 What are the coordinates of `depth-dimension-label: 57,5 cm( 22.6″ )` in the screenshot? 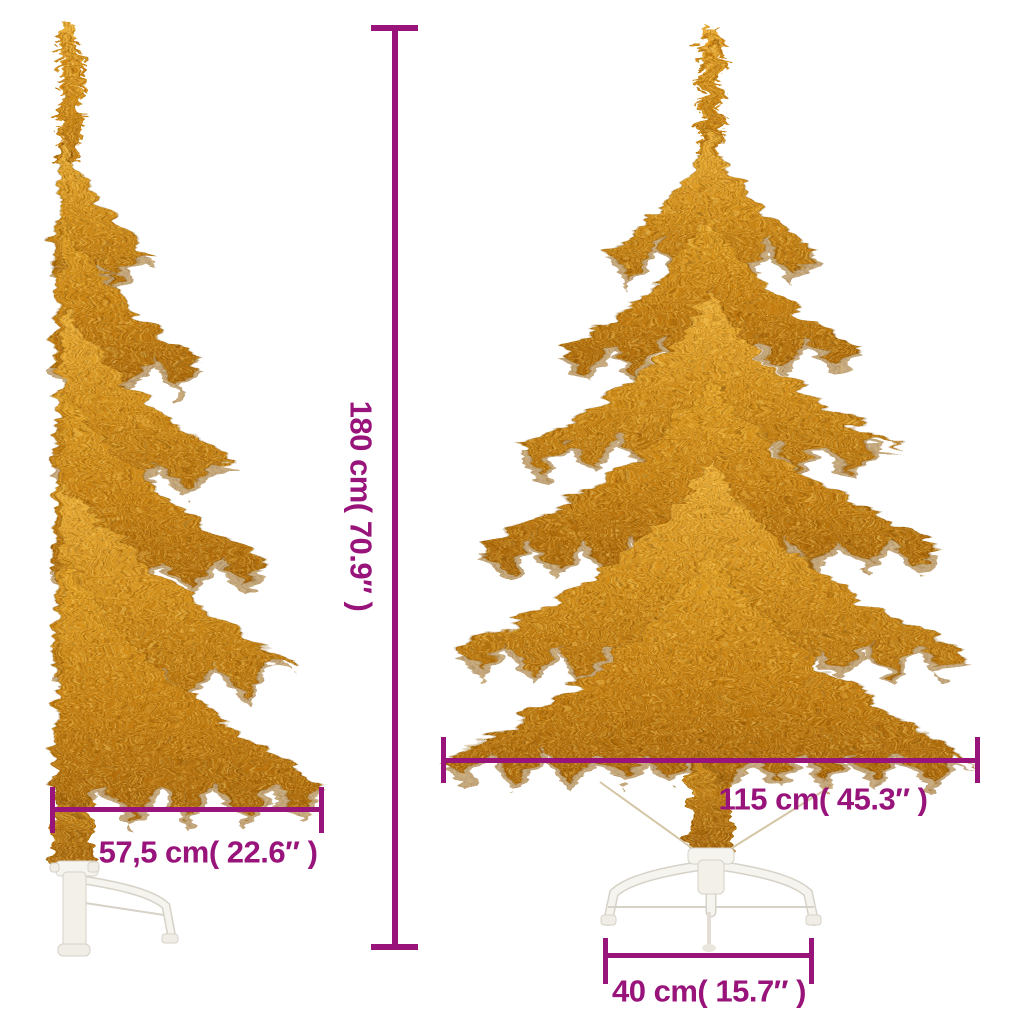 It's located at (208, 852).